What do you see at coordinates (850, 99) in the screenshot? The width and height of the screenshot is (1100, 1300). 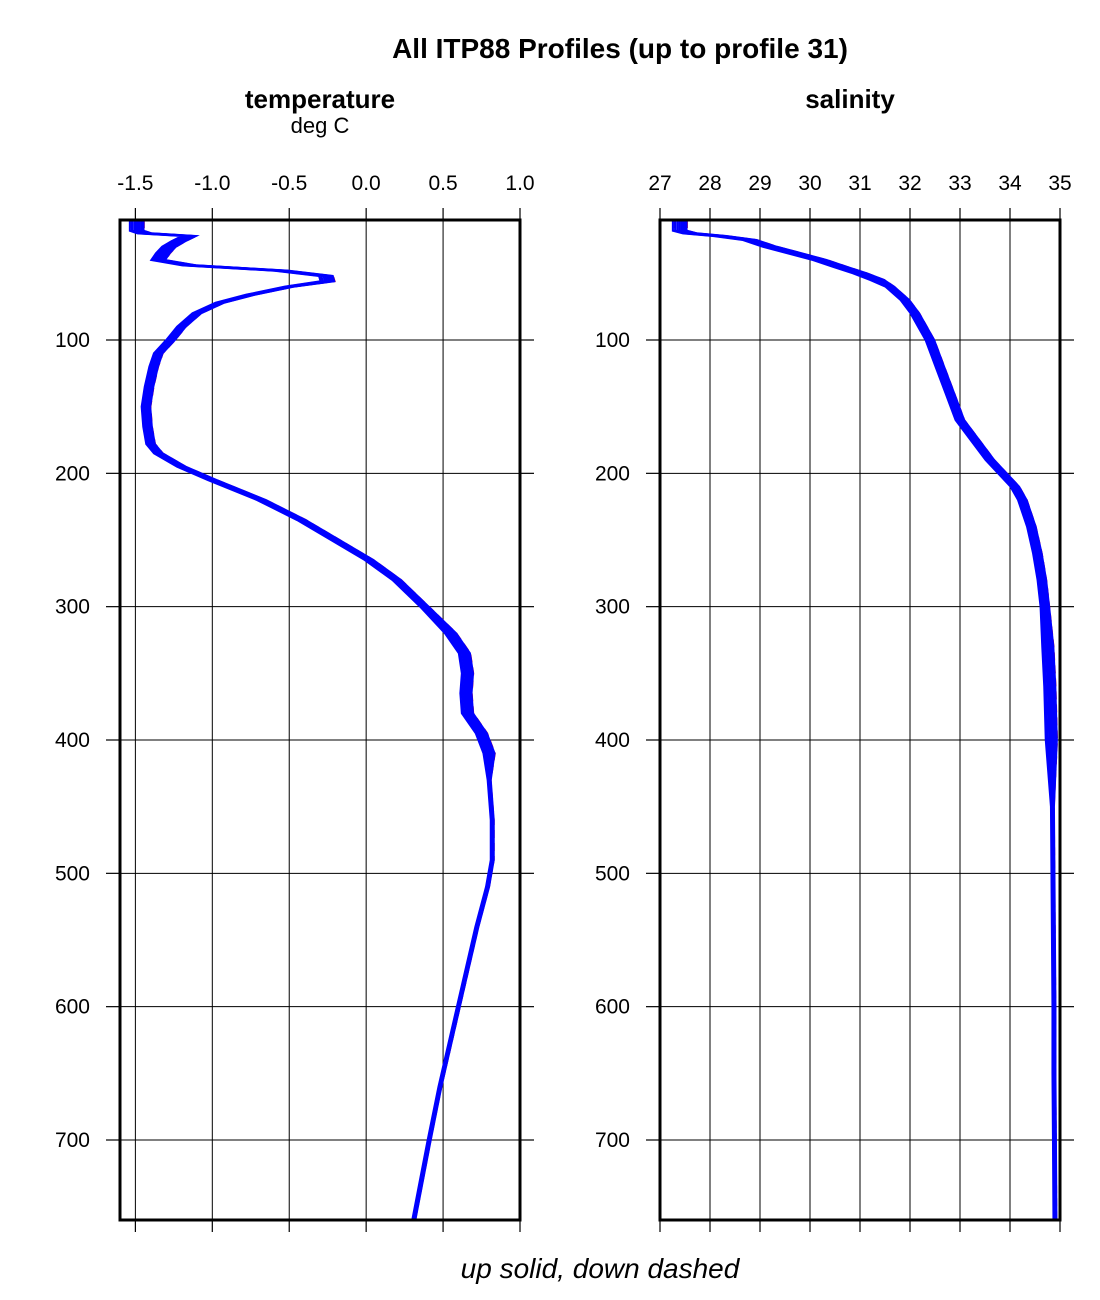 I see `salinity-panel-title: salinity` at bounding box center [850, 99].